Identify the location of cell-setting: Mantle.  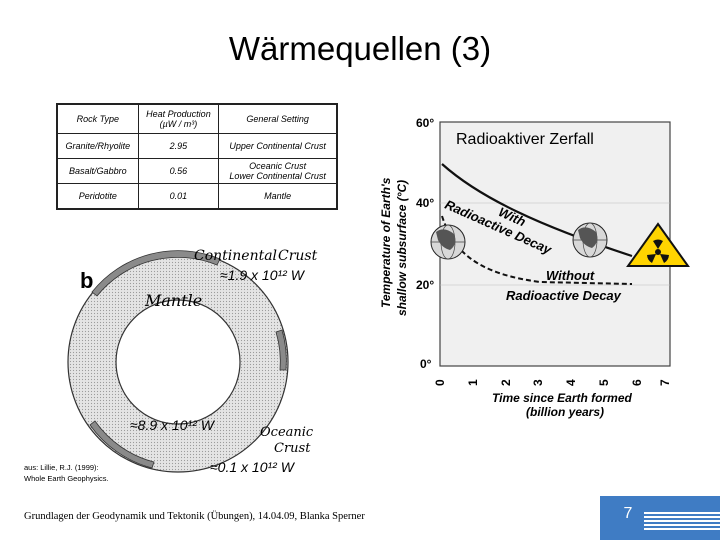
(278, 196).